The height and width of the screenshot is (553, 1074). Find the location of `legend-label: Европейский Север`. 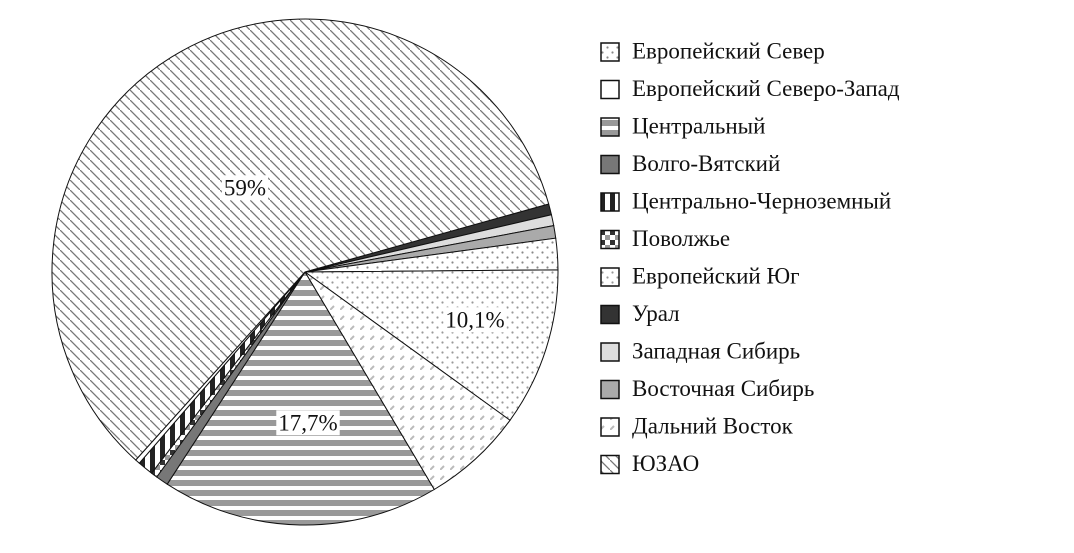

legend-label: Европейский Север is located at coordinates (728, 50).